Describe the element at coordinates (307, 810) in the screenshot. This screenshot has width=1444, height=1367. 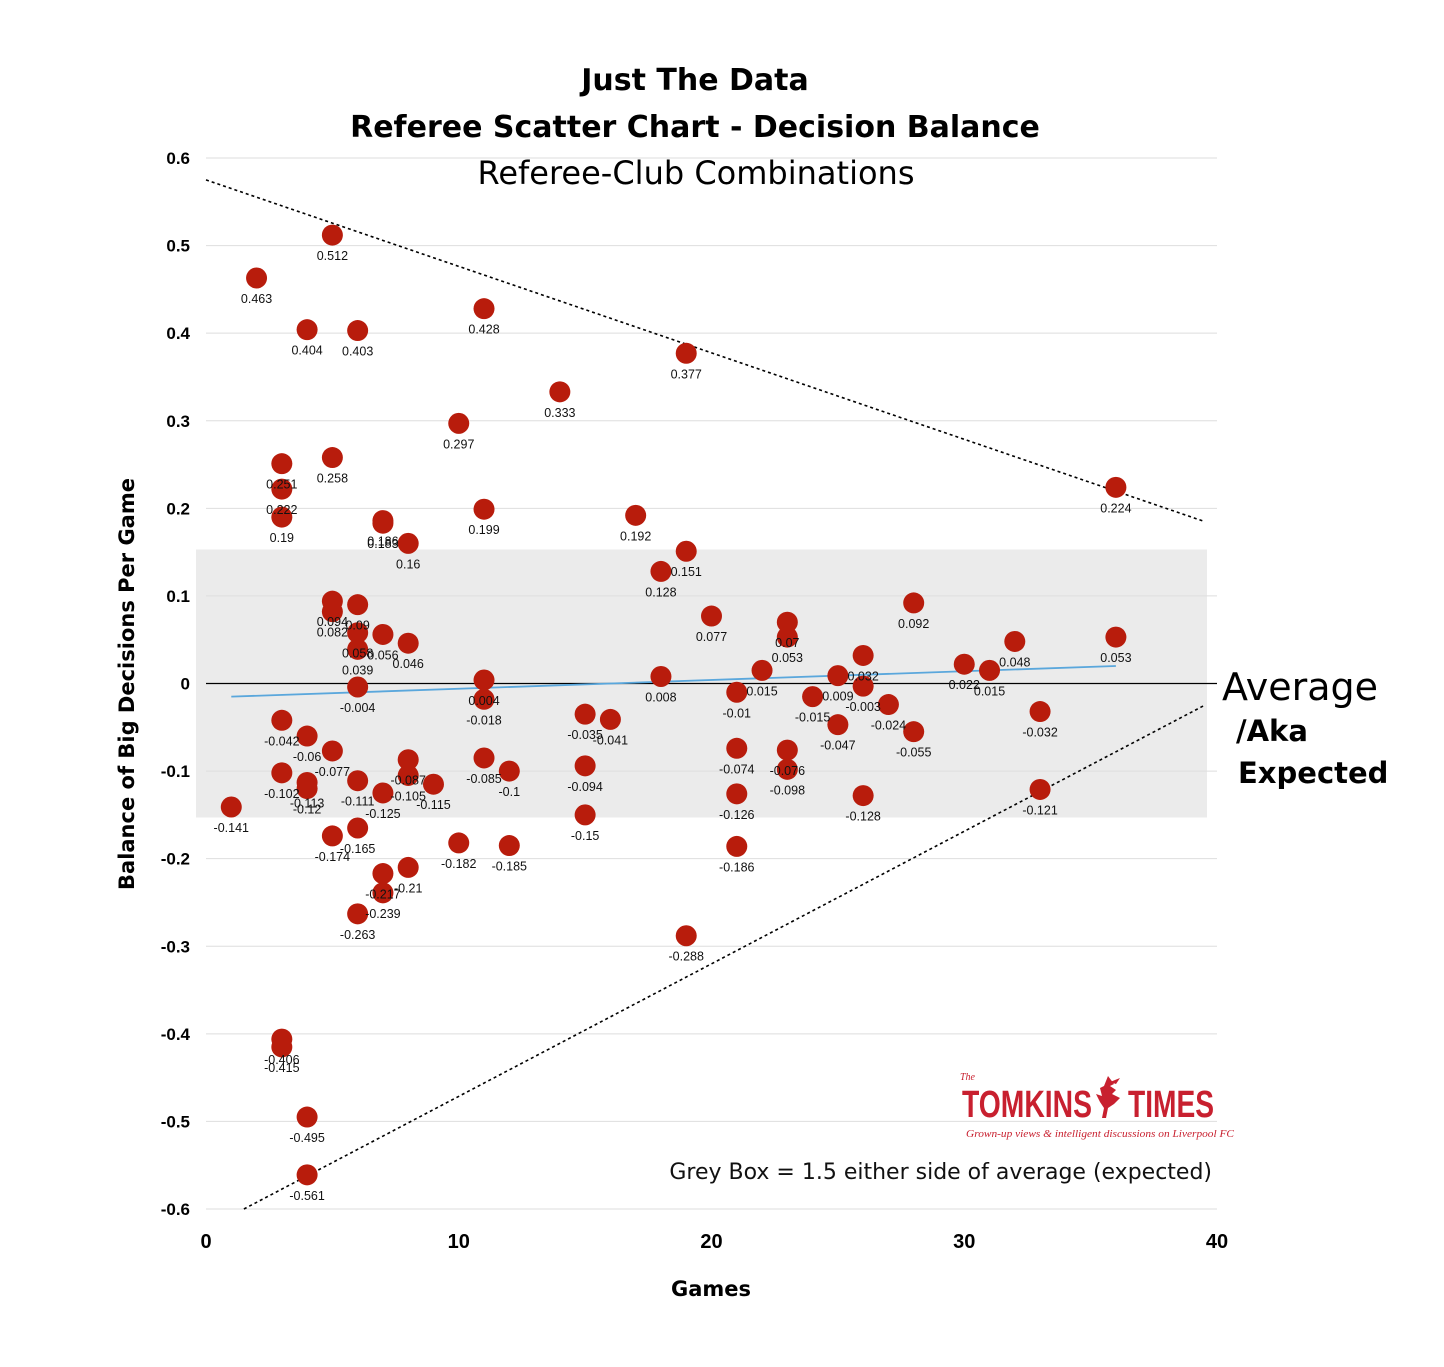
I see `data-label: -0.12` at that location.